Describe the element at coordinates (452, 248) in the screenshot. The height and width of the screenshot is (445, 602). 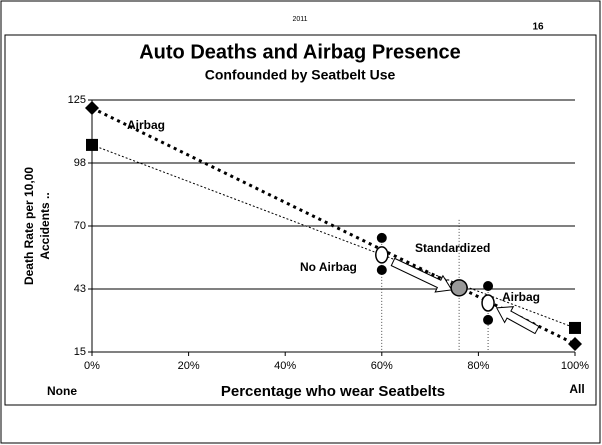
I see `annotation: Standardized` at that location.